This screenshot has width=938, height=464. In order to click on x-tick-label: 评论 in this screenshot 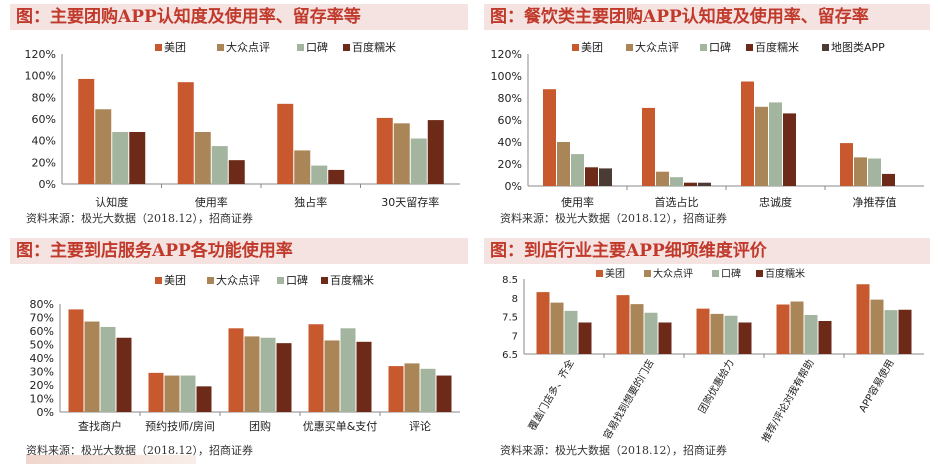, I will do `click(420, 426)`.